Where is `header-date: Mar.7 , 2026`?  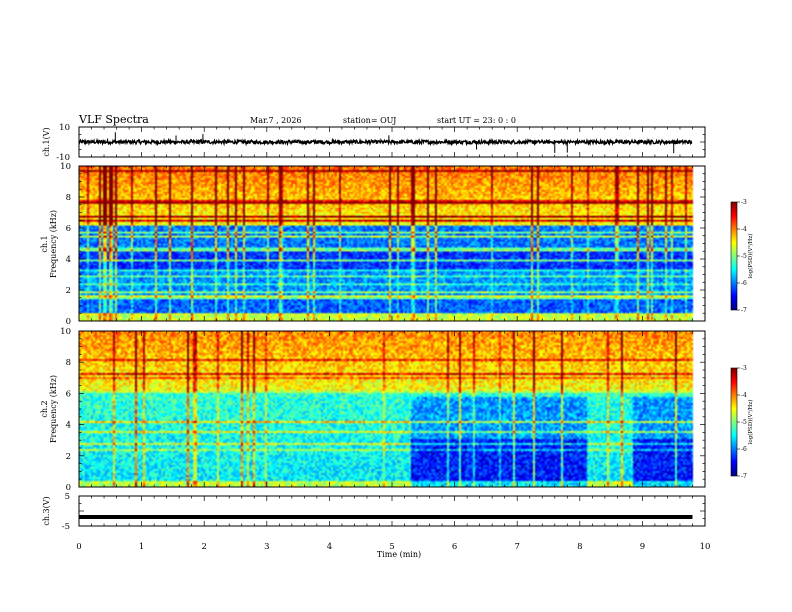
header-date: Mar.7 , 2026 is located at coordinates (276, 120).